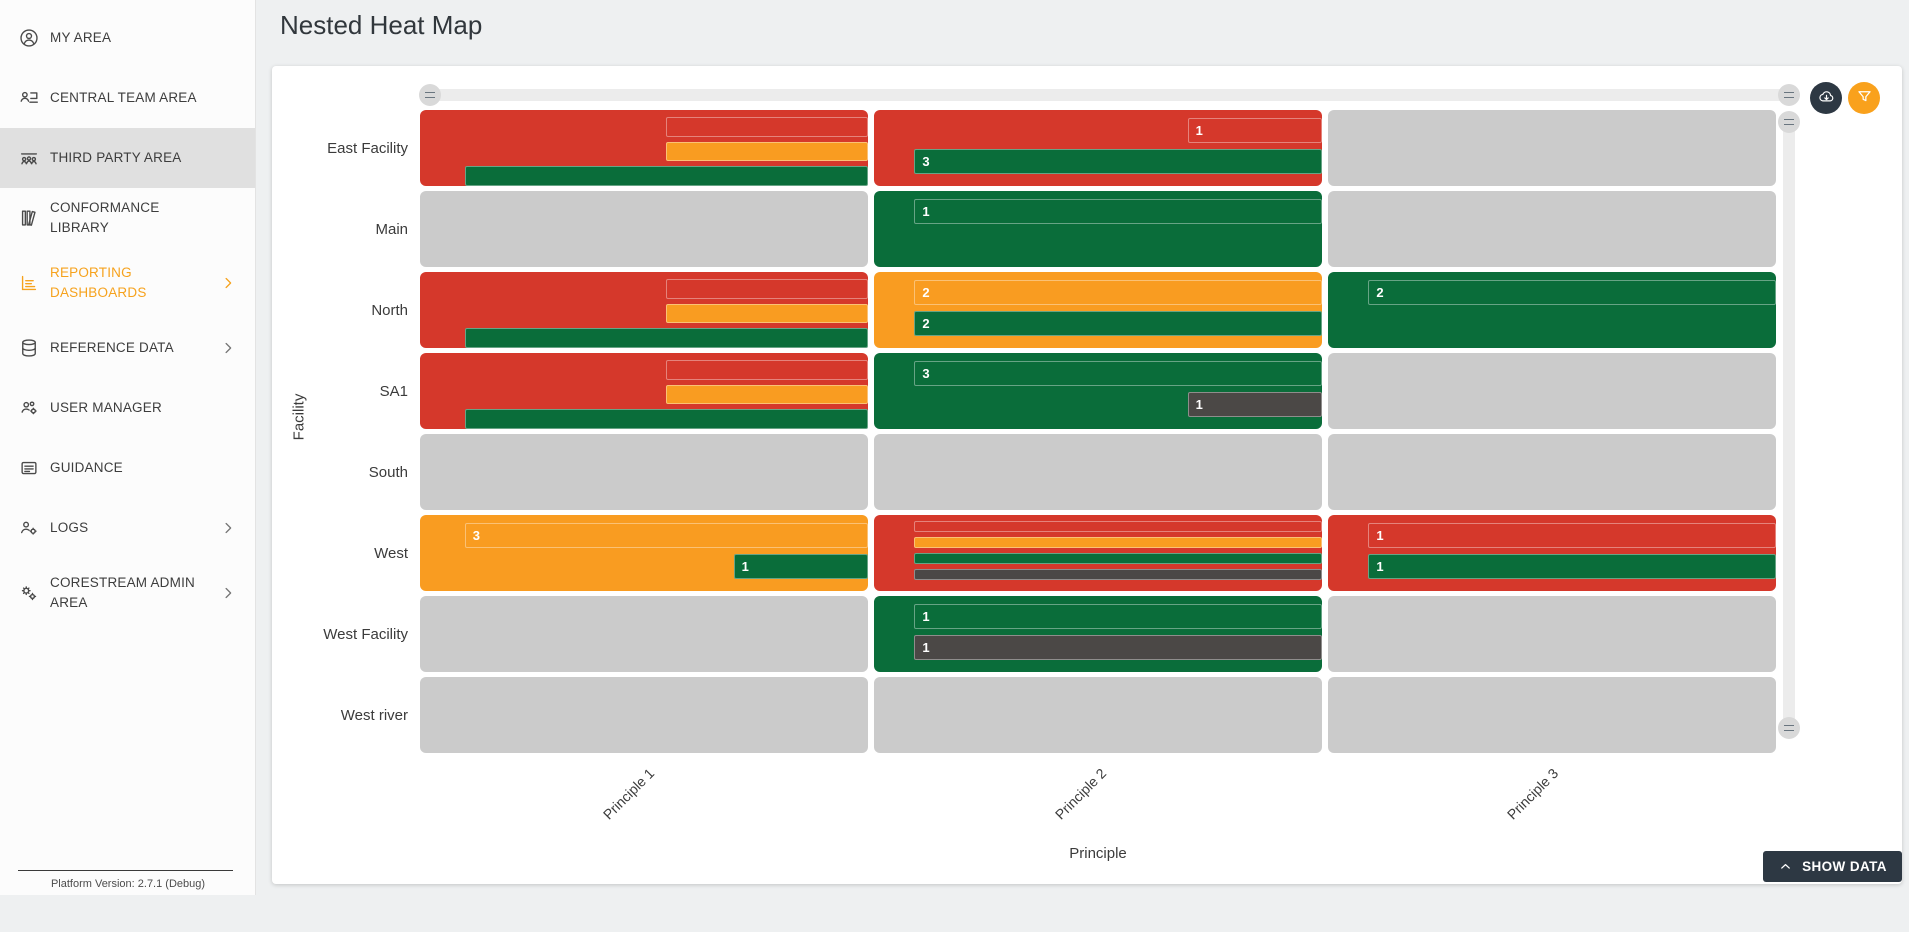 The width and height of the screenshot is (1909, 932). What do you see at coordinates (1118, 574) in the screenshot?
I see `heatmap-bar-dark` at bounding box center [1118, 574].